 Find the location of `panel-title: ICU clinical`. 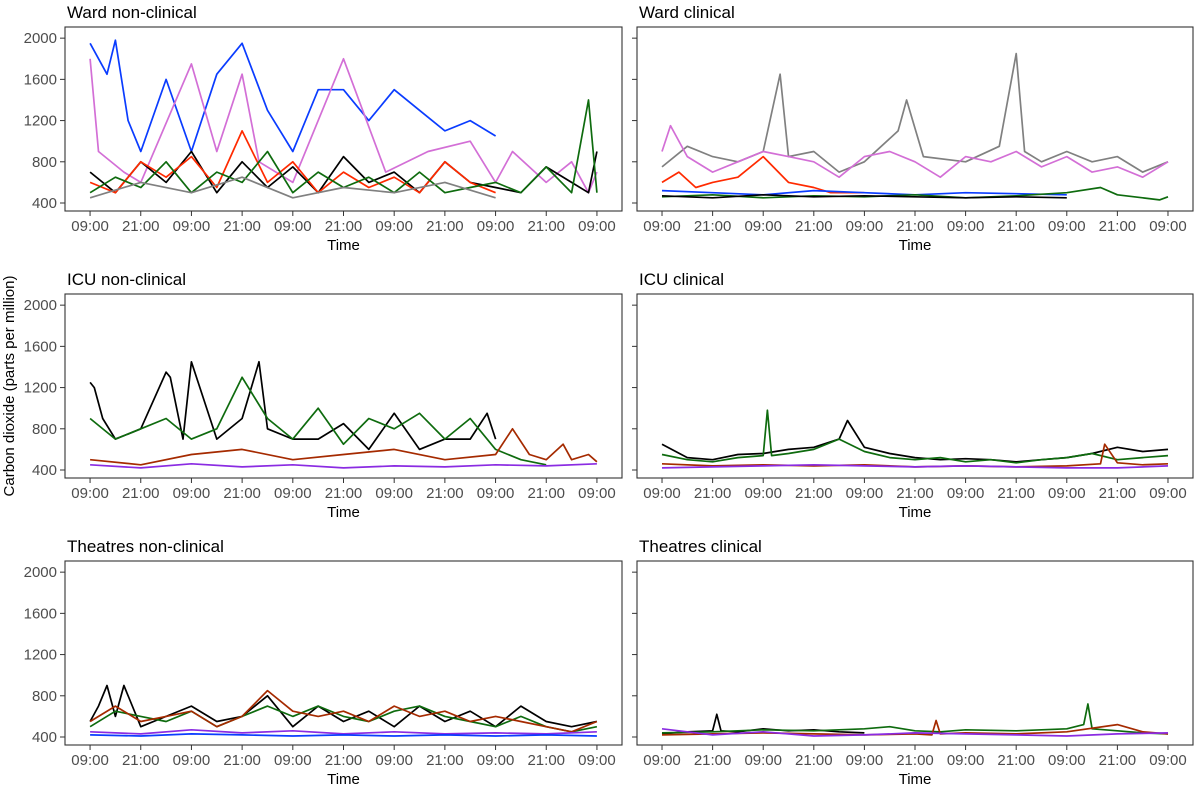

panel-title: ICU clinical is located at coordinates (681, 279).